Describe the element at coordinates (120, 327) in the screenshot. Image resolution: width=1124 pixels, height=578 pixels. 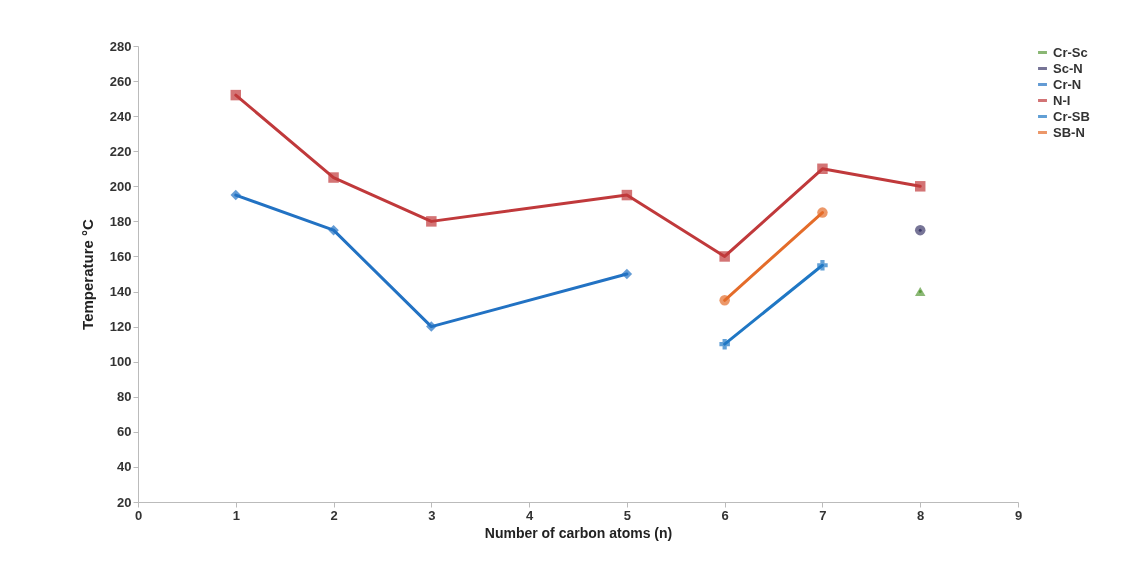
I see `y-tick-label: 120` at that location.